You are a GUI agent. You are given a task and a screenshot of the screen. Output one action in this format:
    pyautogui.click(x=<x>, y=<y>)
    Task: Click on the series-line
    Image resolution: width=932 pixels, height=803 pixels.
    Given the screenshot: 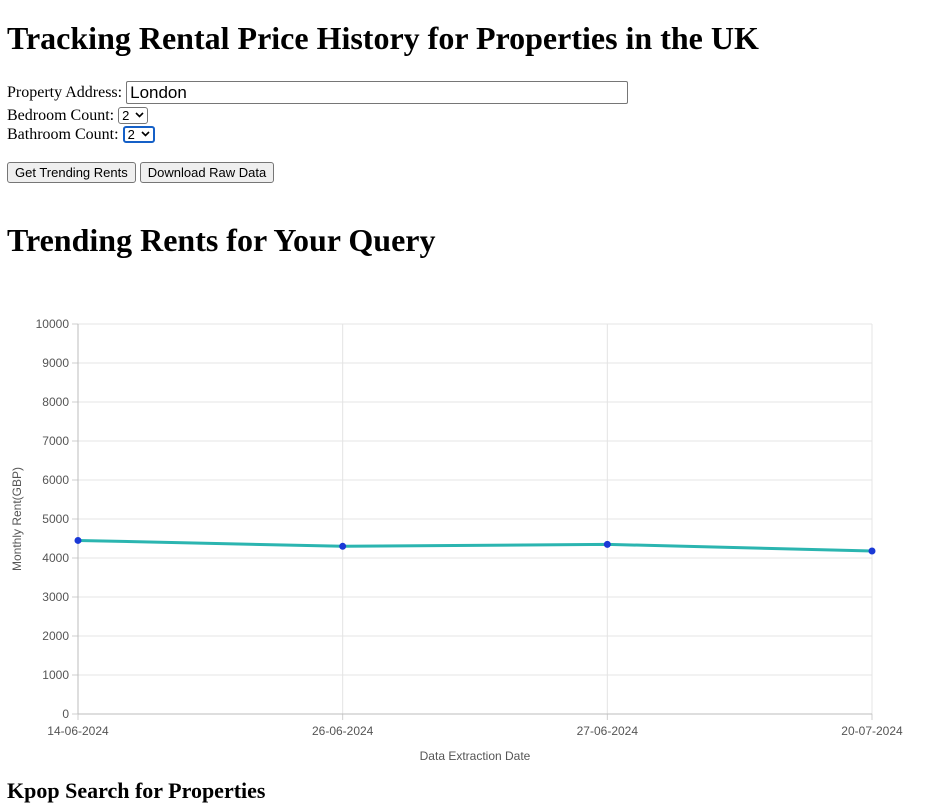 What is the action you would take?
    pyautogui.click(x=475, y=545)
    